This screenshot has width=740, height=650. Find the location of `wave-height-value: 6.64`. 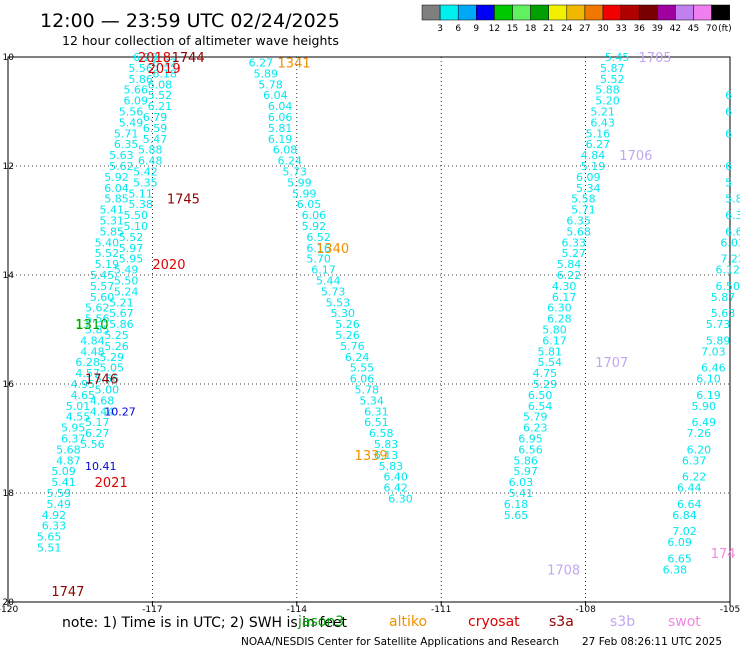

wave-height-value: 6.64 is located at coordinates (689, 504).